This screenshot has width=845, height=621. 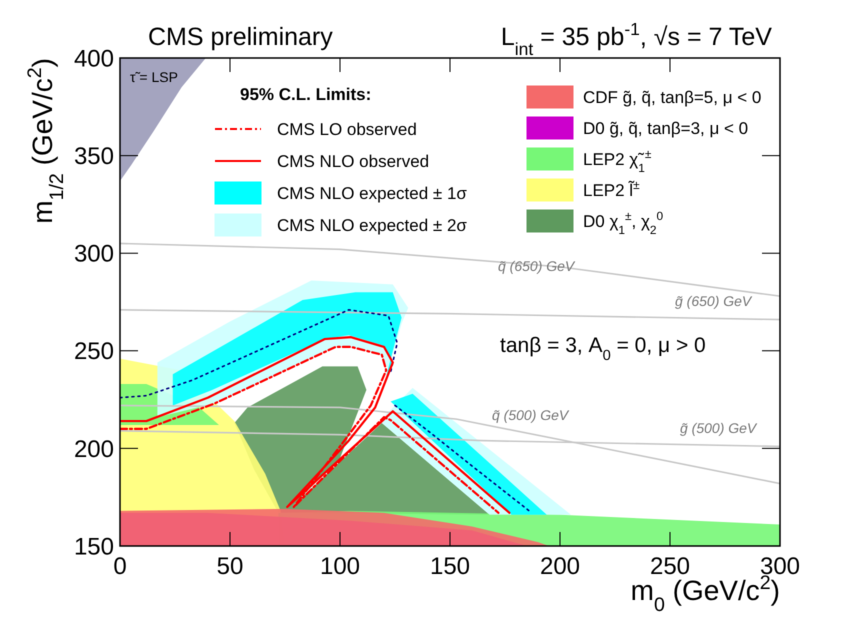 I want to click on x-tick-label: 100, so click(x=340, y=566).